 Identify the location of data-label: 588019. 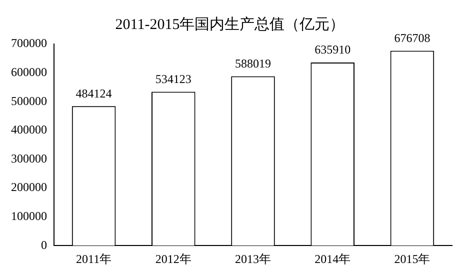
(253, 63).